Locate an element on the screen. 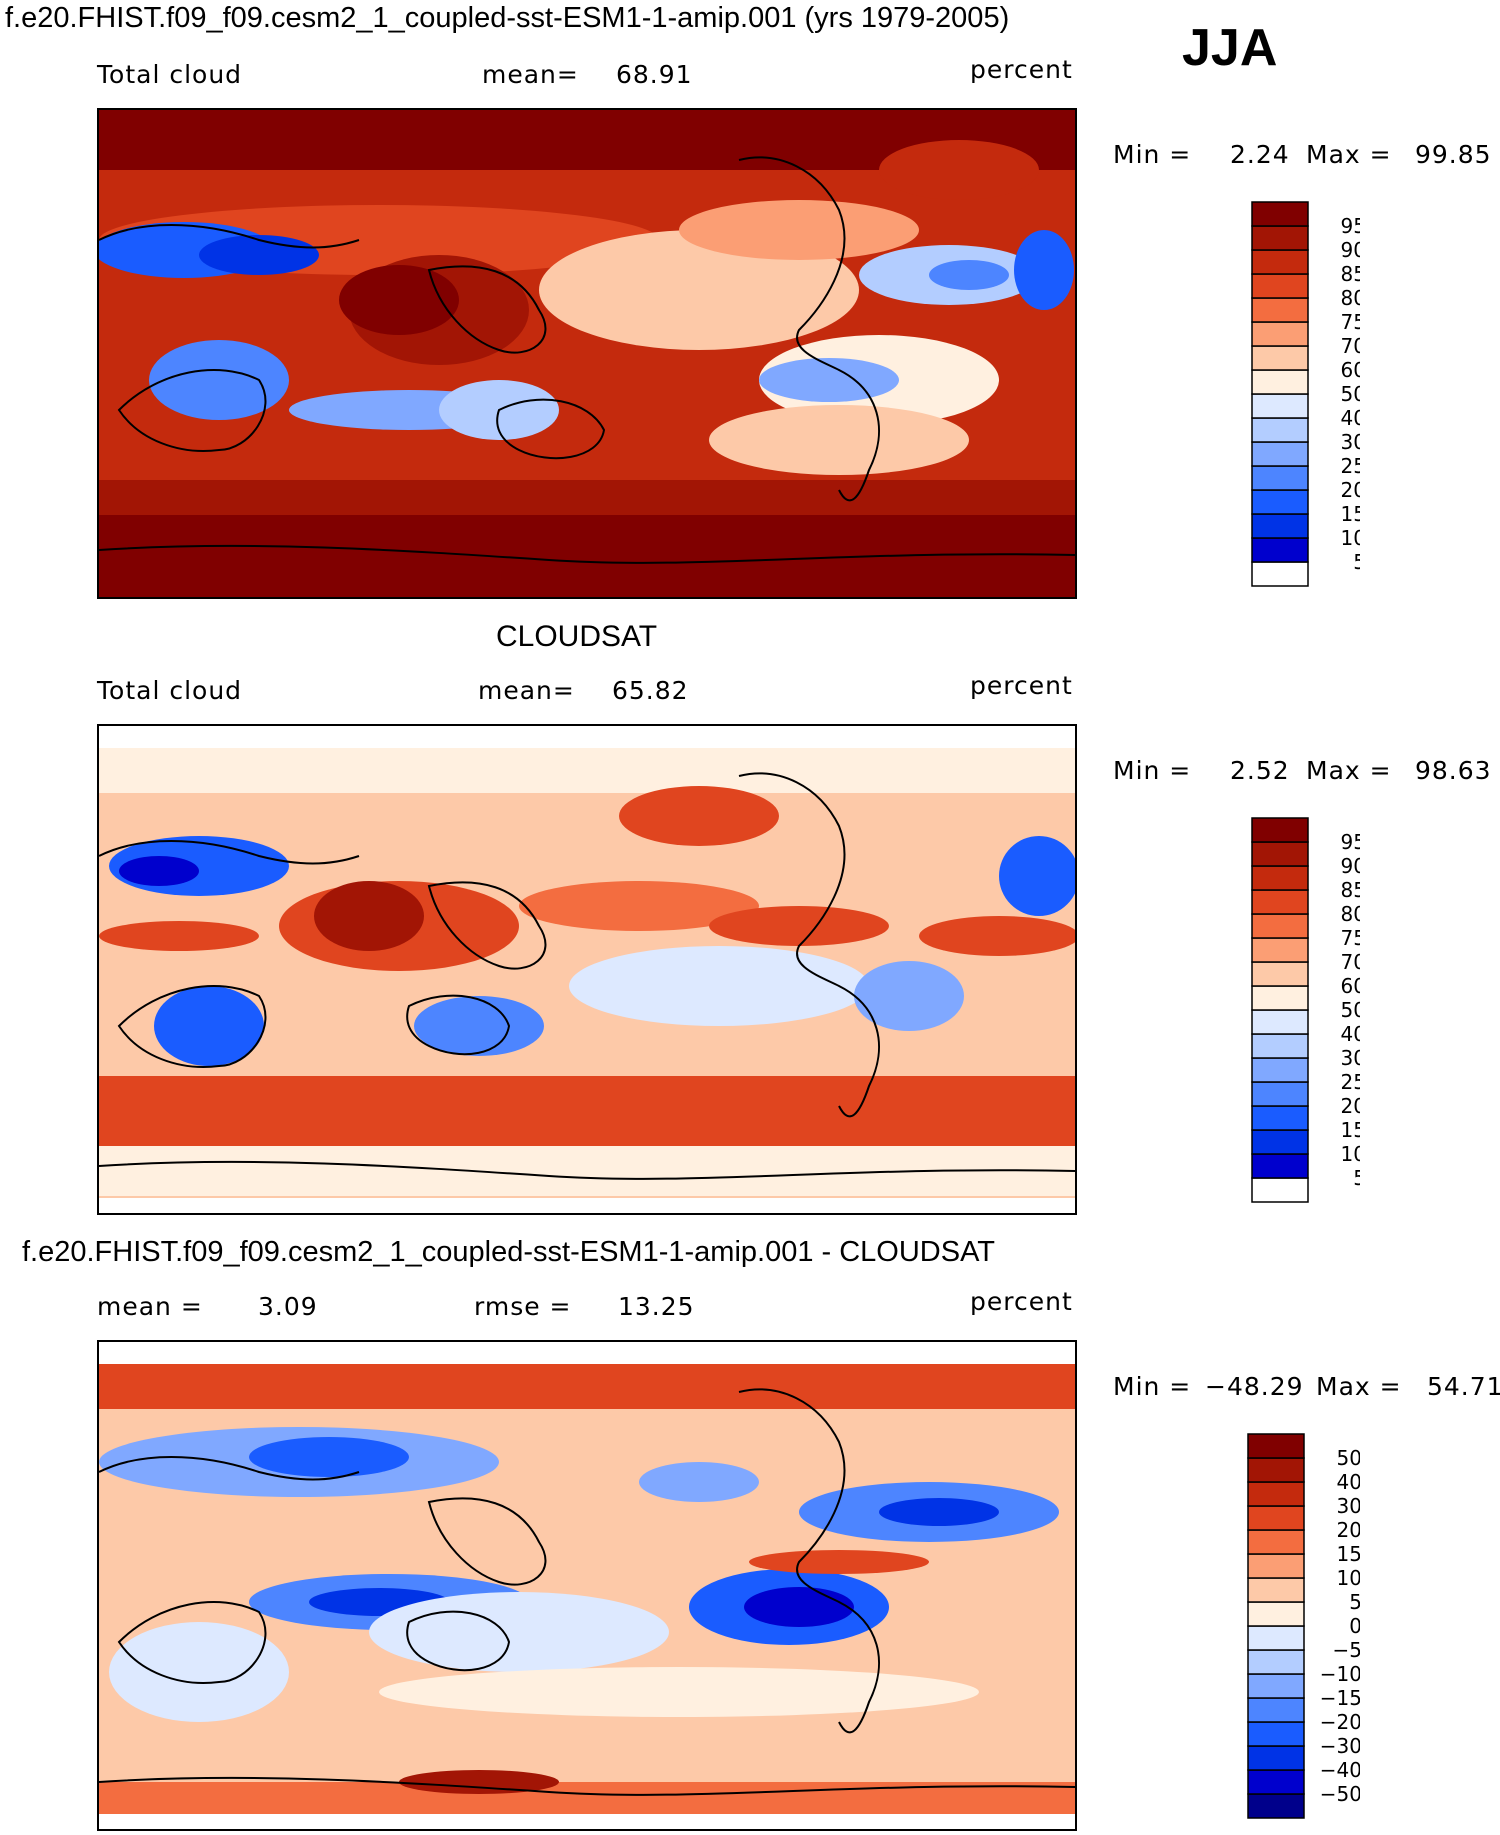 The height and width of the screenshot is (1835, 1500). panel1-units: percent is located at coordinates (1021, 69).